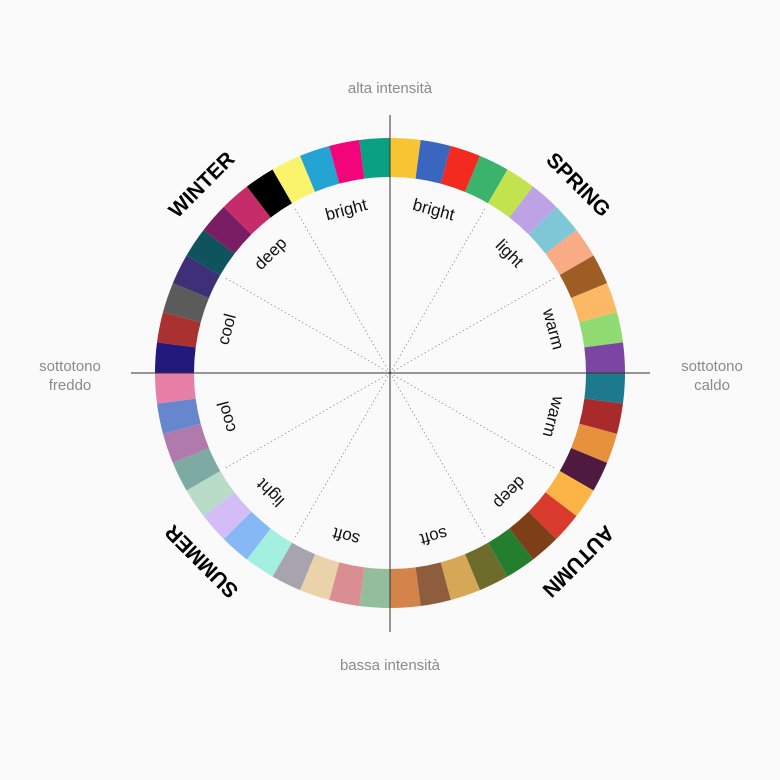 The height and width of the screenshot is (780, 780). Describe the element at coordinates (712, 385) in the screenshot. I see `right-axis-label-line2: caldo` at that location.